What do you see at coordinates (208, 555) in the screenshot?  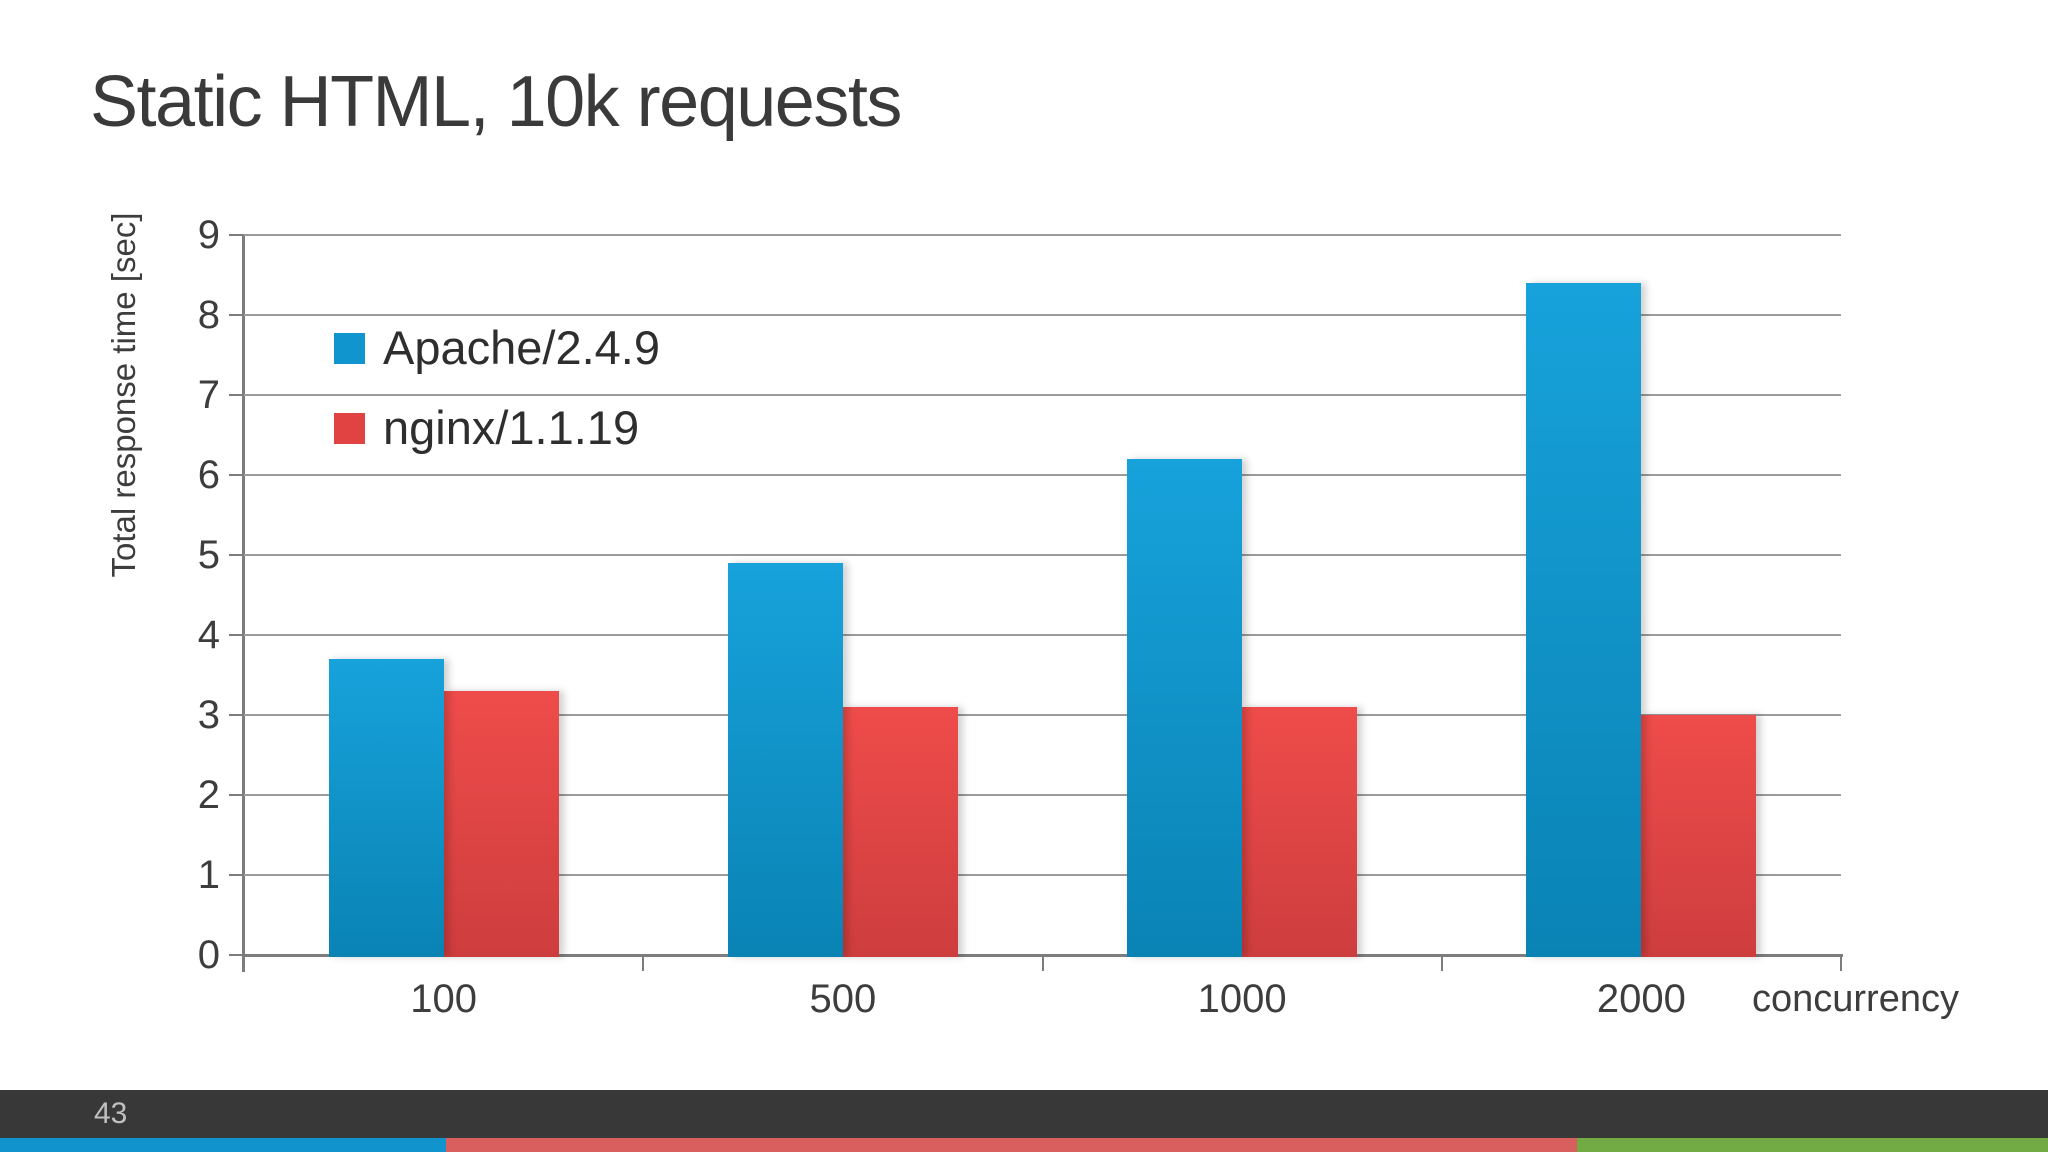 I see `y-tick-label: 5` at bounding box center [208, 555].